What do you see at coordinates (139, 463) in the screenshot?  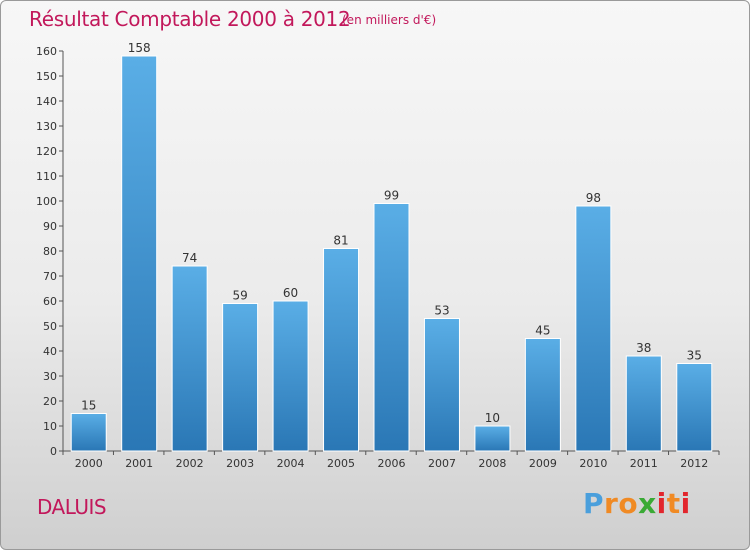 I see `x-tick-label: 2001` at bounding box center [139, 463].